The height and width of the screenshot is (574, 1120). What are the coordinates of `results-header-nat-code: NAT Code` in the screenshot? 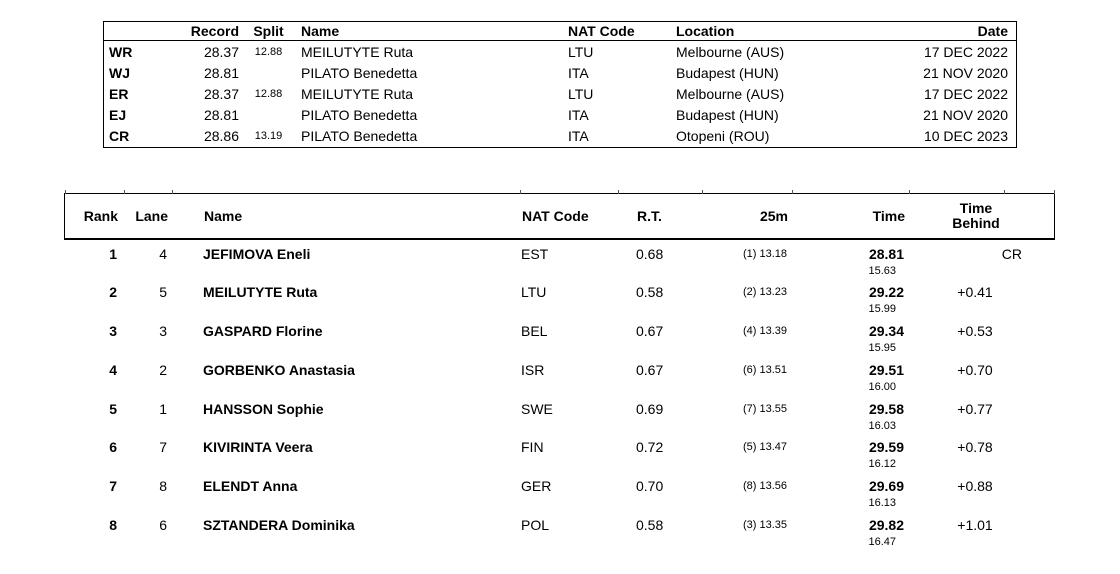 It's located at (555, 216).